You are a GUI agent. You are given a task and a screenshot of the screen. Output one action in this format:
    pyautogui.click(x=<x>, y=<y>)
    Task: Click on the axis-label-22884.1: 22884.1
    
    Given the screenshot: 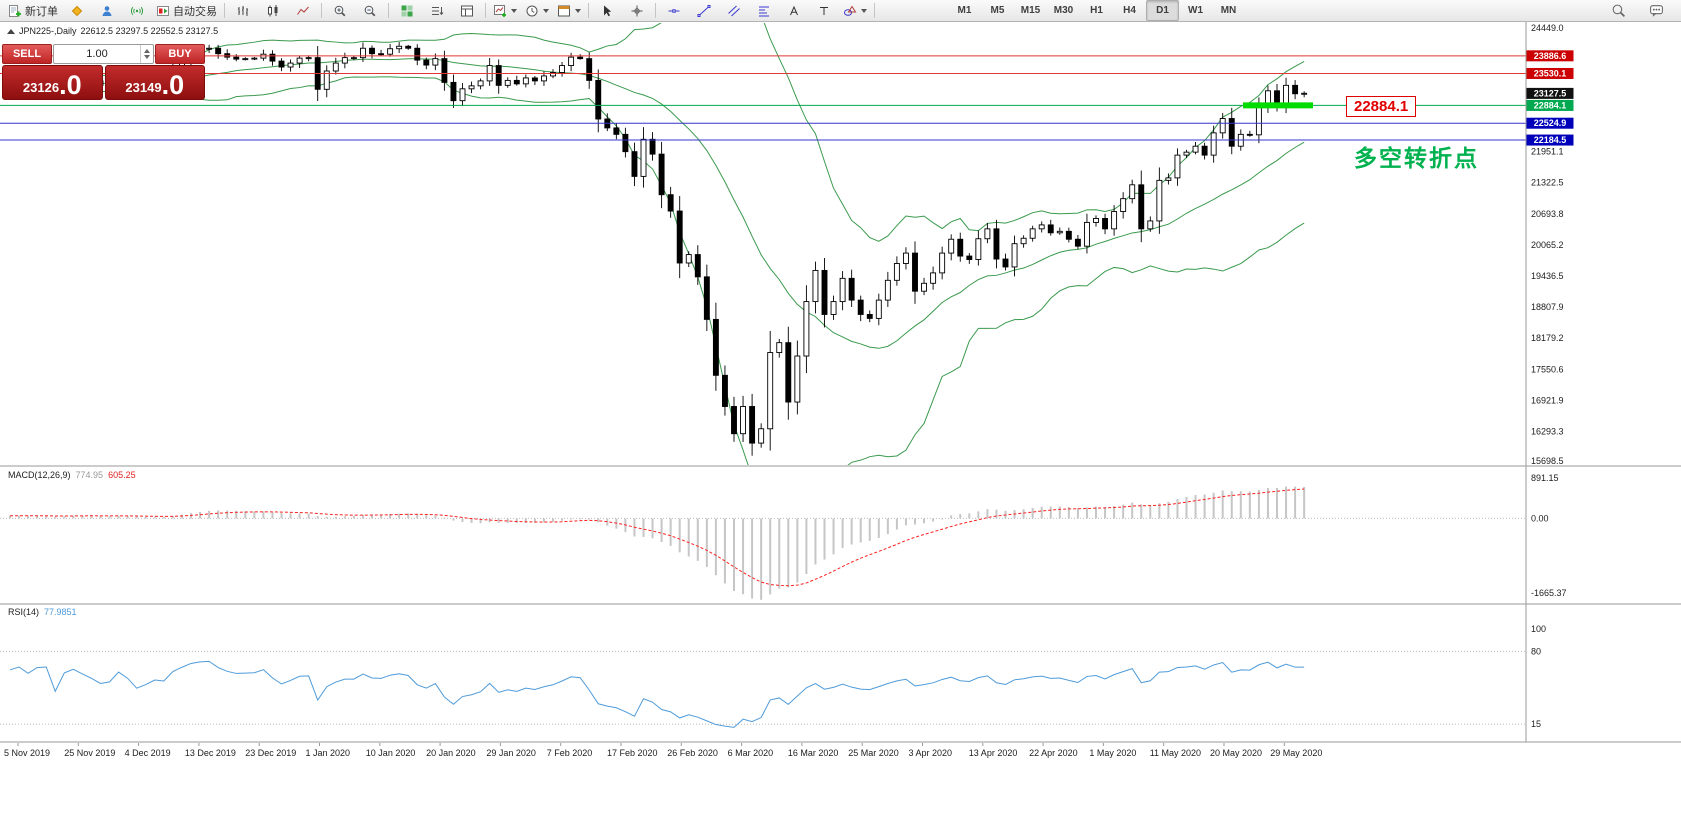 What is the action you would take?
    pyautogui.click(x=1550, y=105)
    